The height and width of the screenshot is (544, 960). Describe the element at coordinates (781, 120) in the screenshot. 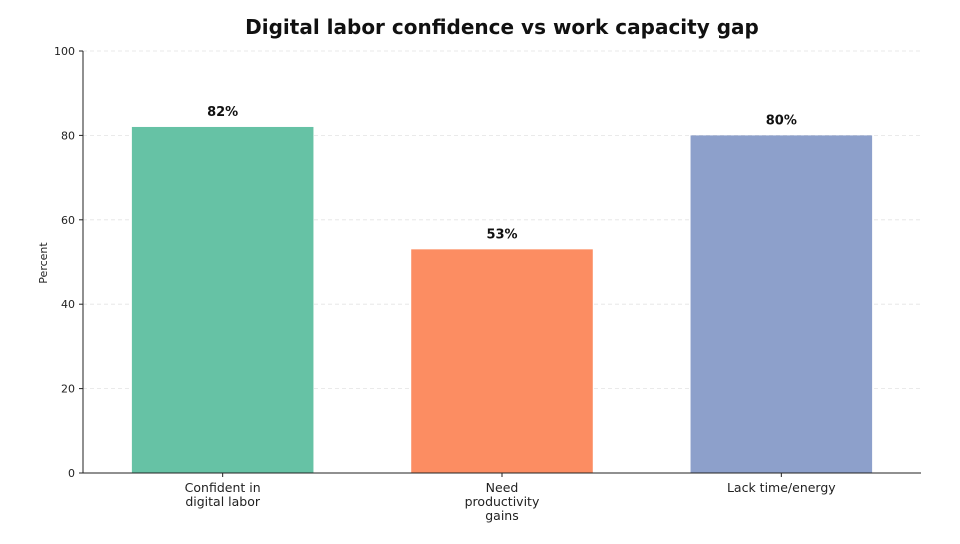

I see `data-label-3: 80%` at that location.